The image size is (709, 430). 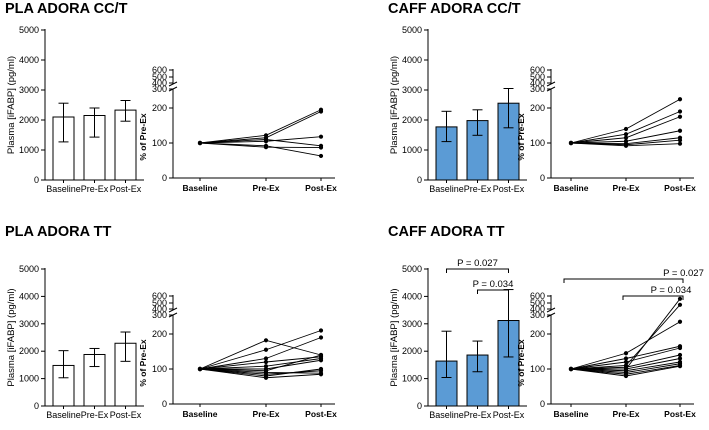 I want to click on y-tick-label: 5000, so click(x=412, y=269).